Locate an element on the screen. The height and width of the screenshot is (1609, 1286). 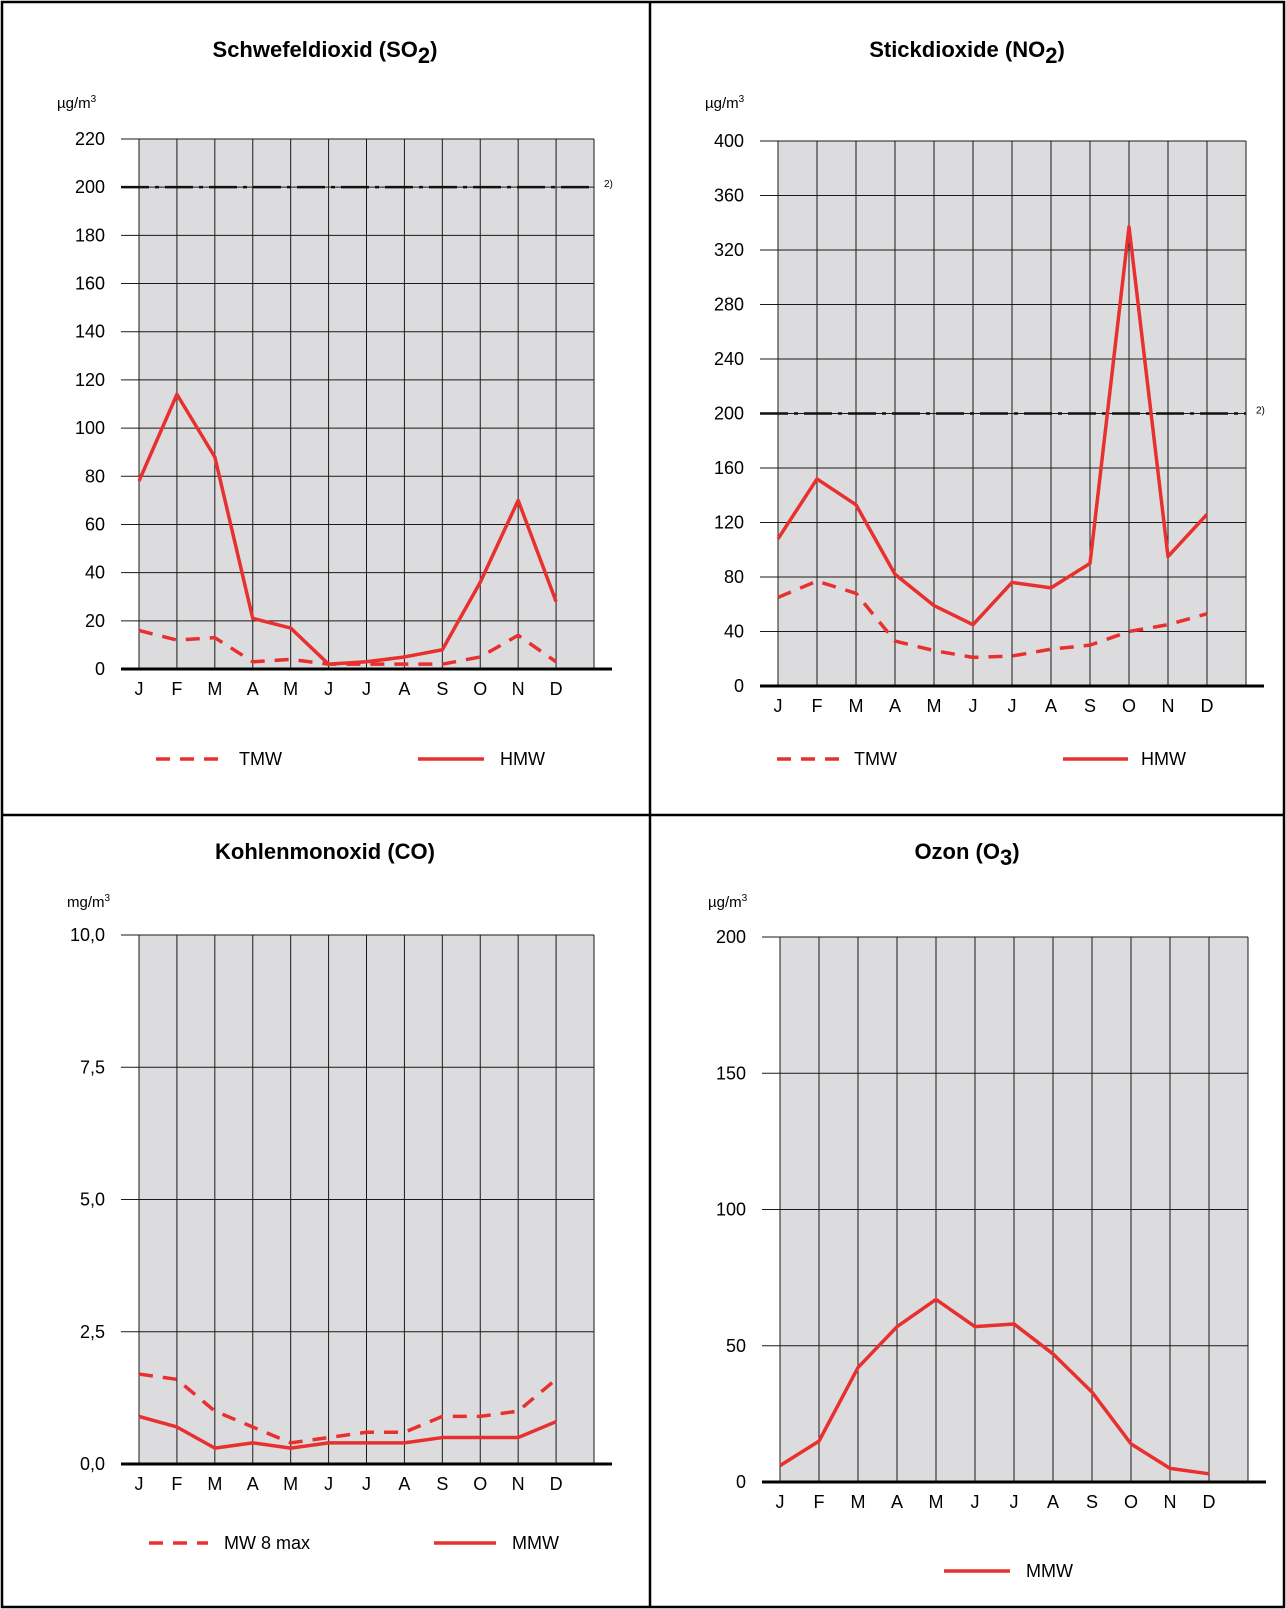
y-axis-unit-base: mg/m is located at coordinates (86, 902).